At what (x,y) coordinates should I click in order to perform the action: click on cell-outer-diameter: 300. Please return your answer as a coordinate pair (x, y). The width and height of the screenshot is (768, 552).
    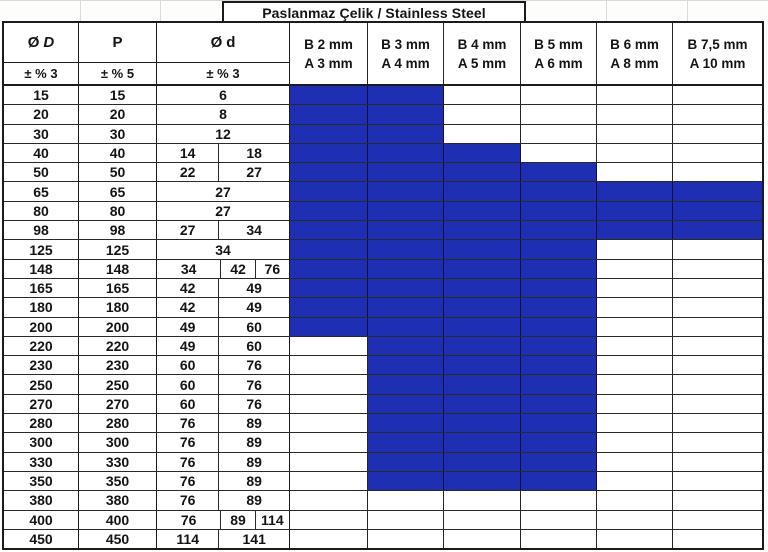
    Looking at the image, I should click on (41, 442).